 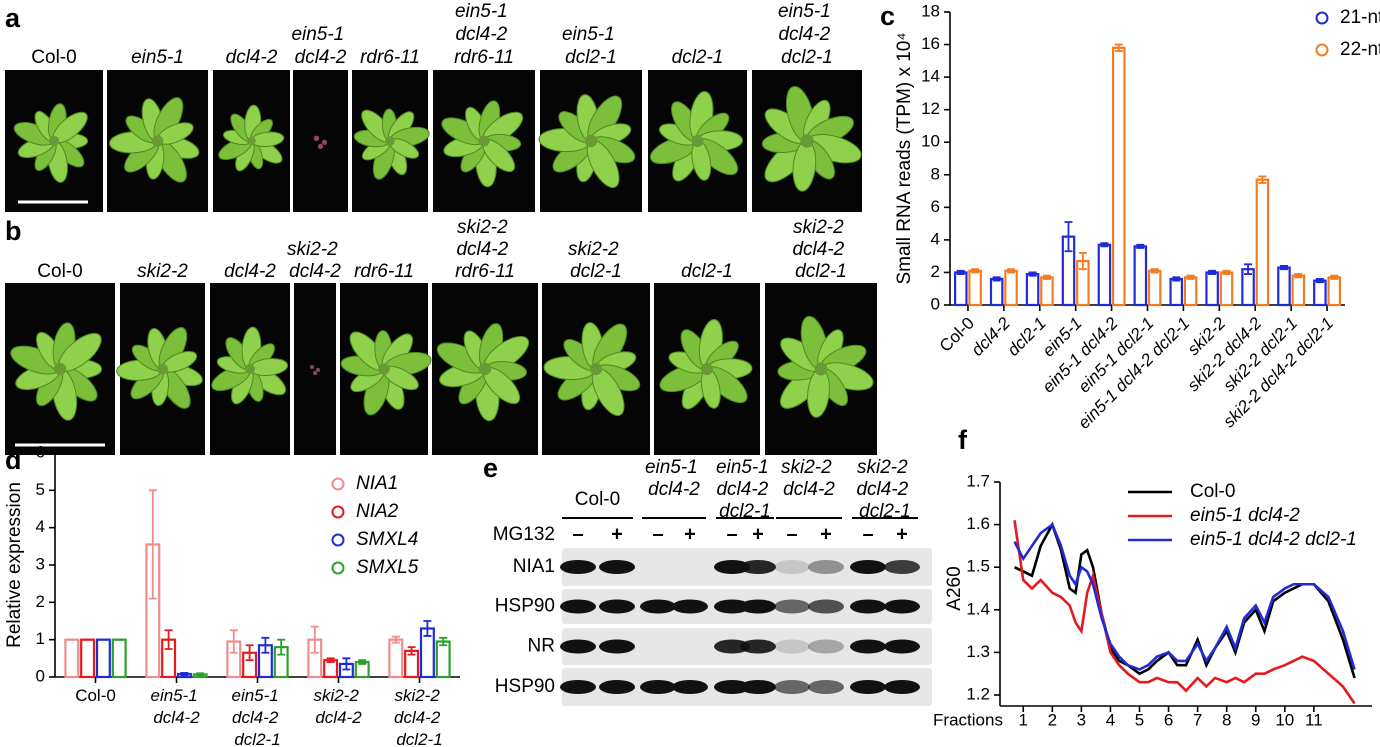 What do you see at coordinates (930, 76) in the screenshot?
I see `y-tick-label: 14` at bounding box center [930, 76].